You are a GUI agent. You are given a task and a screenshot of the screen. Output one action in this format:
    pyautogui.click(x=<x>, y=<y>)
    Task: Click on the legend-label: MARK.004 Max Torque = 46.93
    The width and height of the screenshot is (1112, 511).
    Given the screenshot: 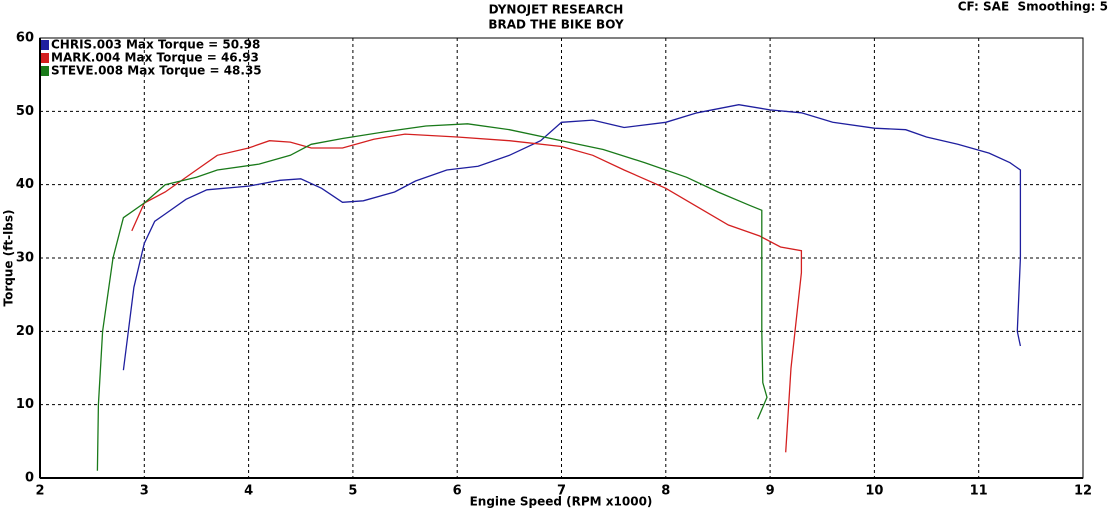 What is the action you would take?
    pyautogui.click(x=155, y=58)
    